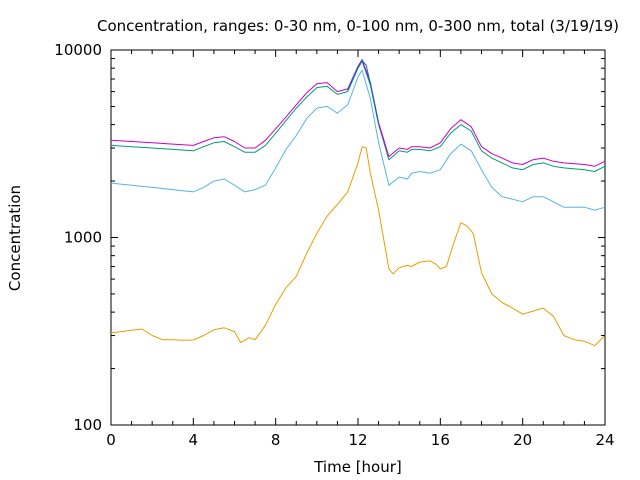 The height and width of the screenshot is (480, 640). Describe the element at coordinates (194, 440) in the screenshot. I see `x-tick-label: 4` at that location.